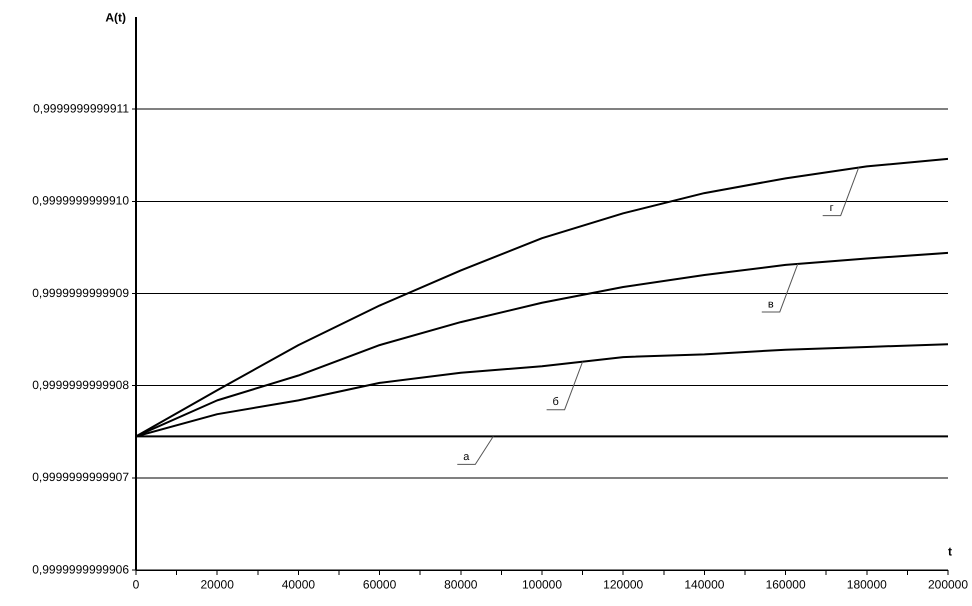 This screenshot has width=972, height=606. What do you see at coordinates (115, 17) in the screenshot?
I see `chart-title: A(t)` at bounding box center [115, 17].